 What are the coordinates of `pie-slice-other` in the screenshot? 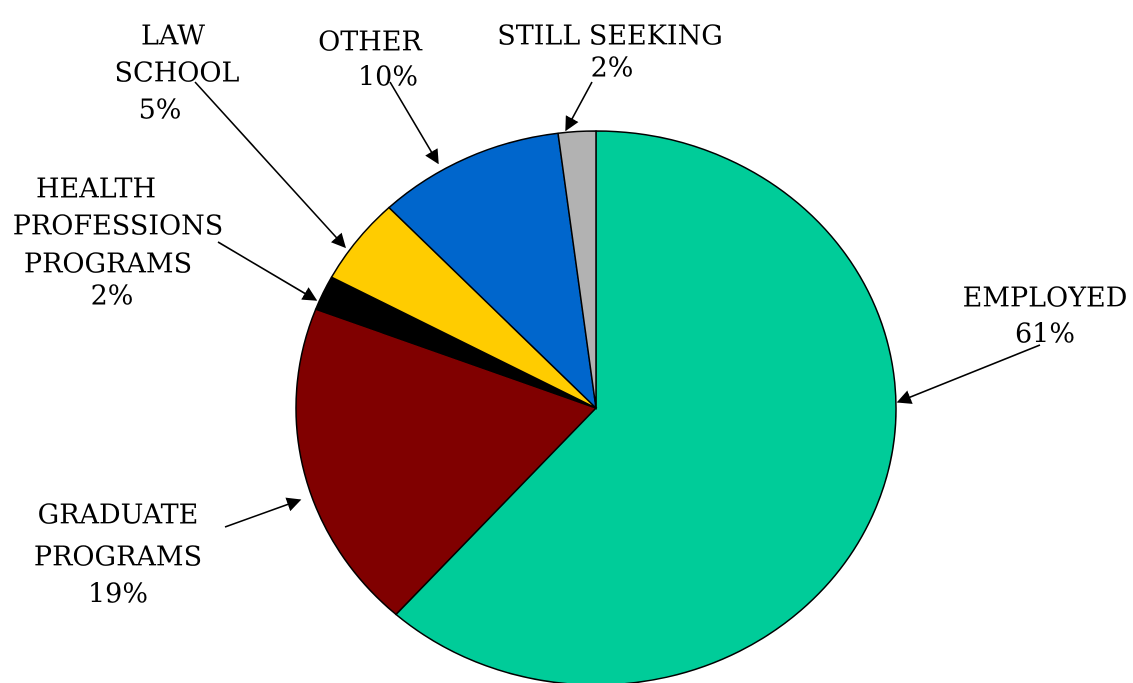 It's located at (492, 271).